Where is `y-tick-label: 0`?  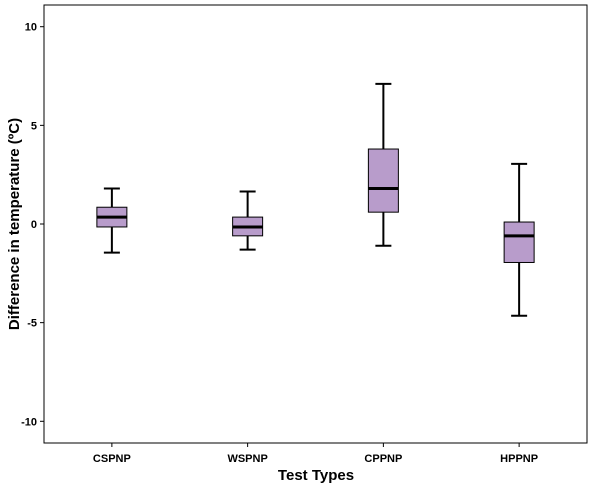 y-tick-label: 0 is located at coordinates (34, 225).